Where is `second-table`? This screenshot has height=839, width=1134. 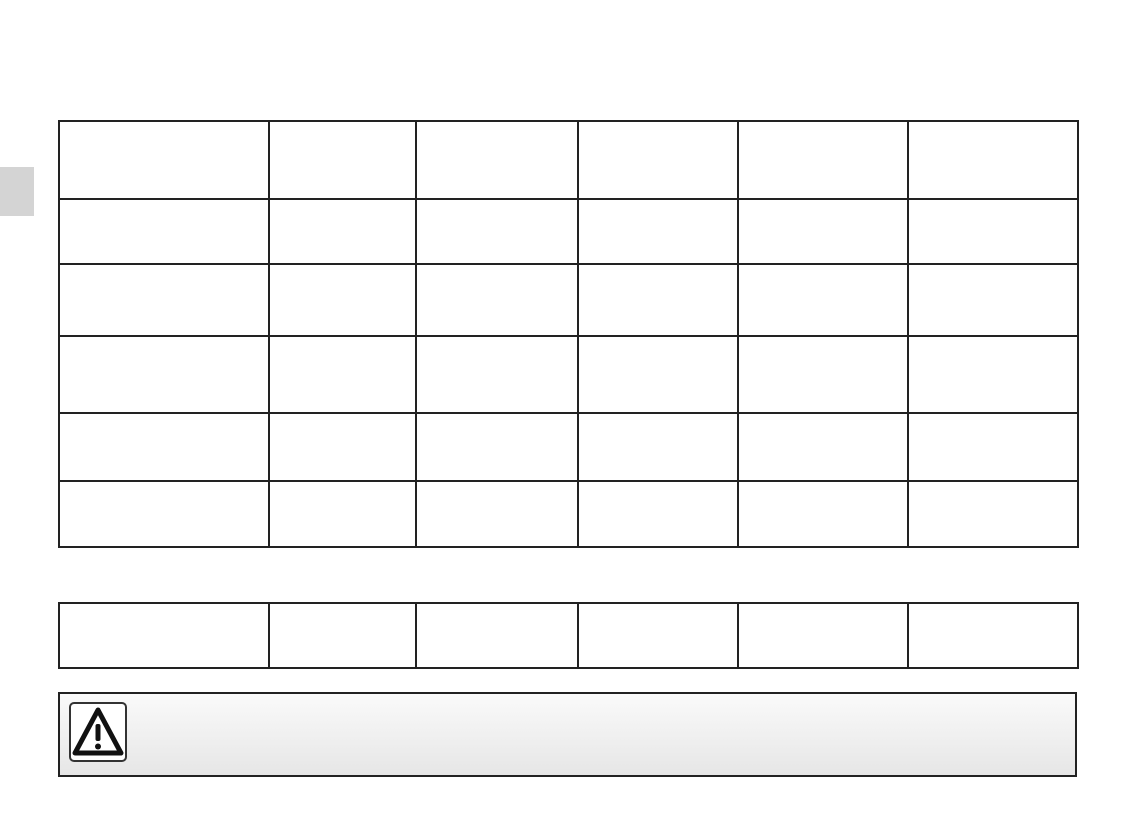
second-table is located at coordinates (568, 635).